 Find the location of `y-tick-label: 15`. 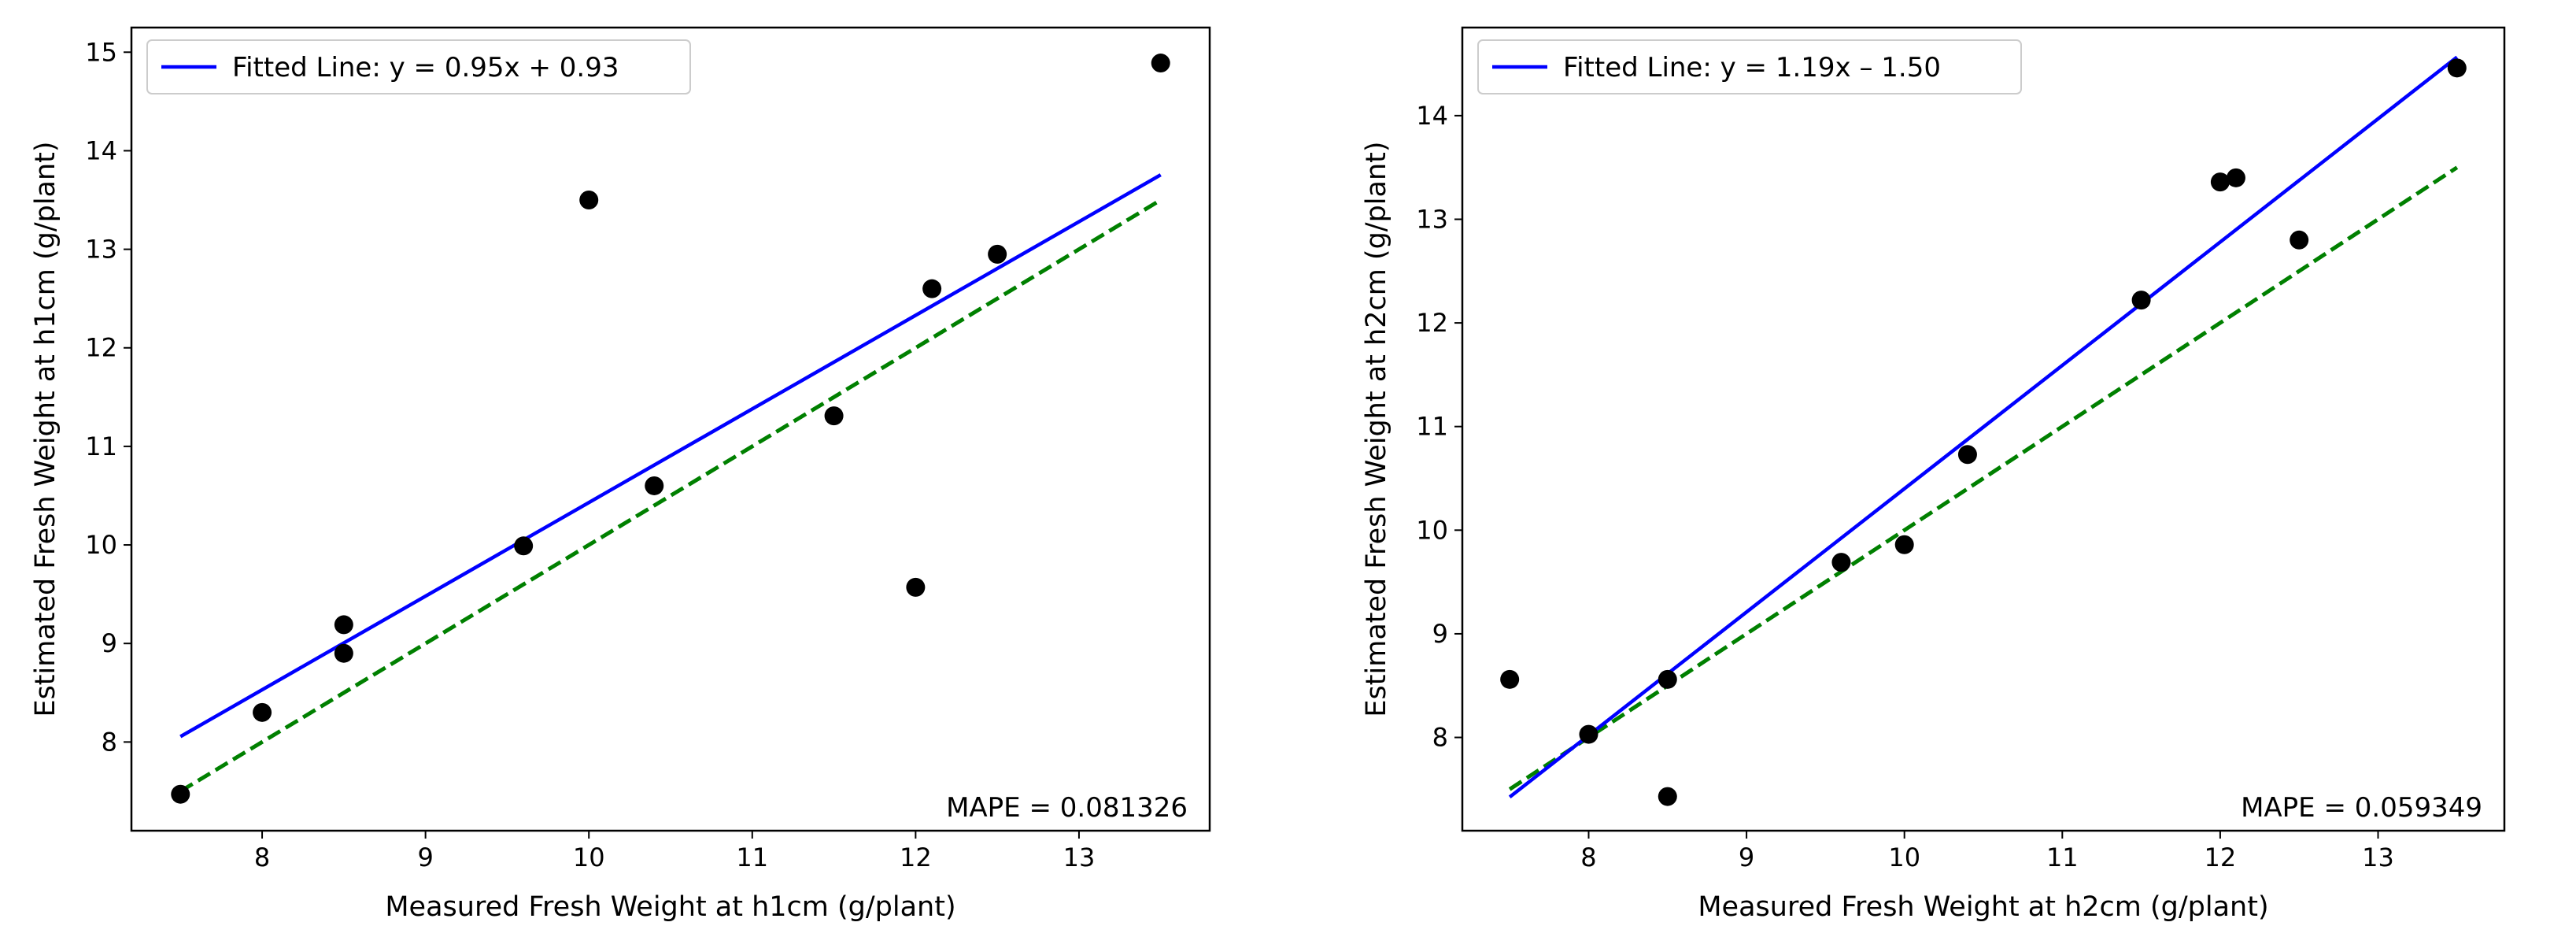

y-tick-label: 15 is located at coordinates (101, 52).